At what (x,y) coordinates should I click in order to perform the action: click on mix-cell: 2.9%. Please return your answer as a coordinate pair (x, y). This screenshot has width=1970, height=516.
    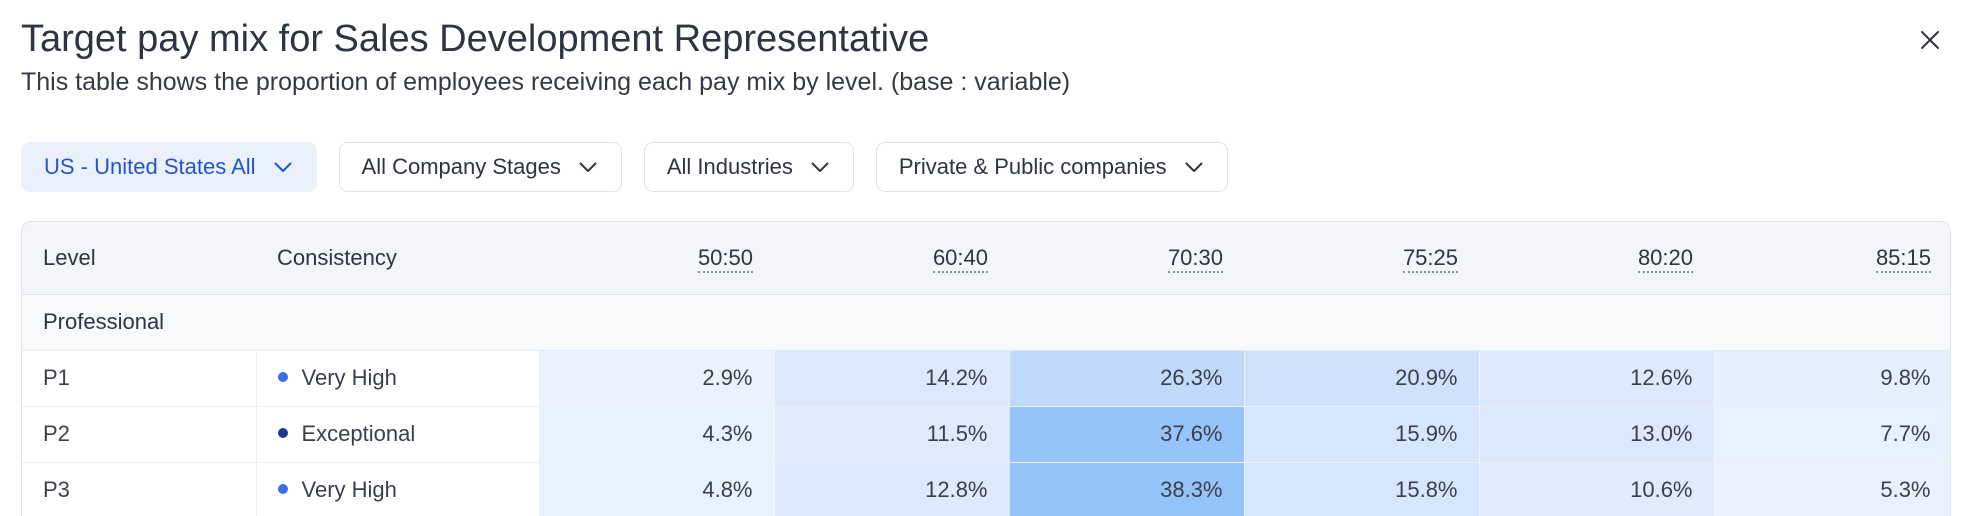
    Looking at the image, I should click on (657, 378).